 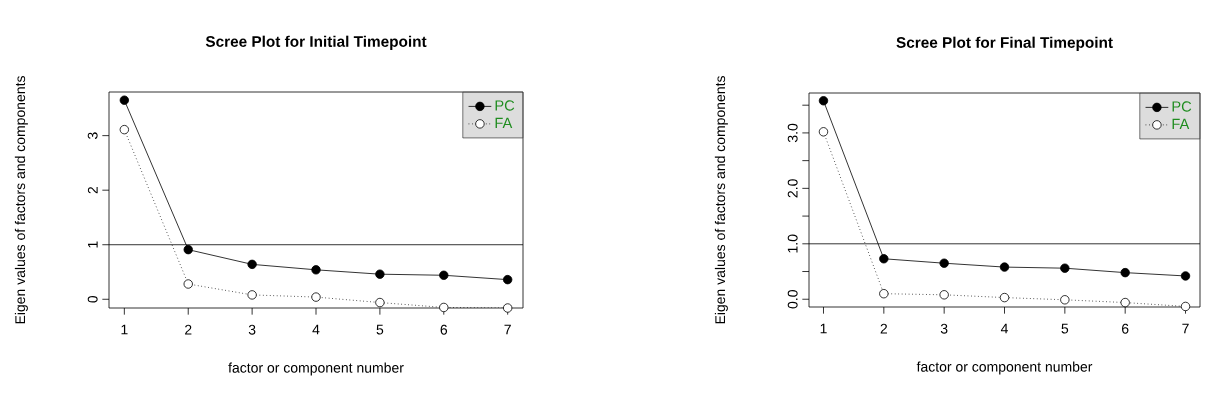 What do you see at coordinates (93, 244) in the screenshot?
I see `y-tick-label: 1` at bounding box center [93, 244].